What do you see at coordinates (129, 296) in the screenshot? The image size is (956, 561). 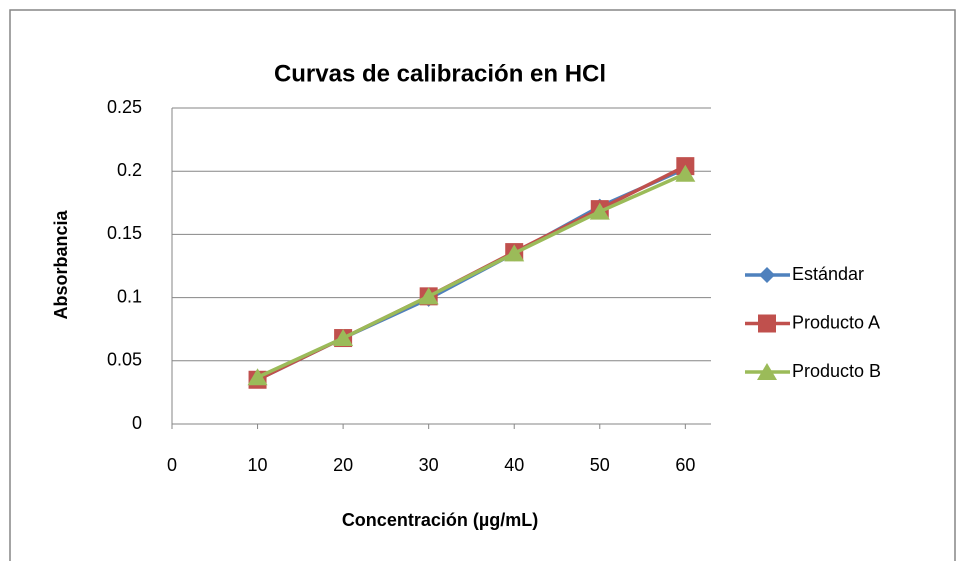 I see `y-tick-label: 0.1` at bounding box center [129, 296].